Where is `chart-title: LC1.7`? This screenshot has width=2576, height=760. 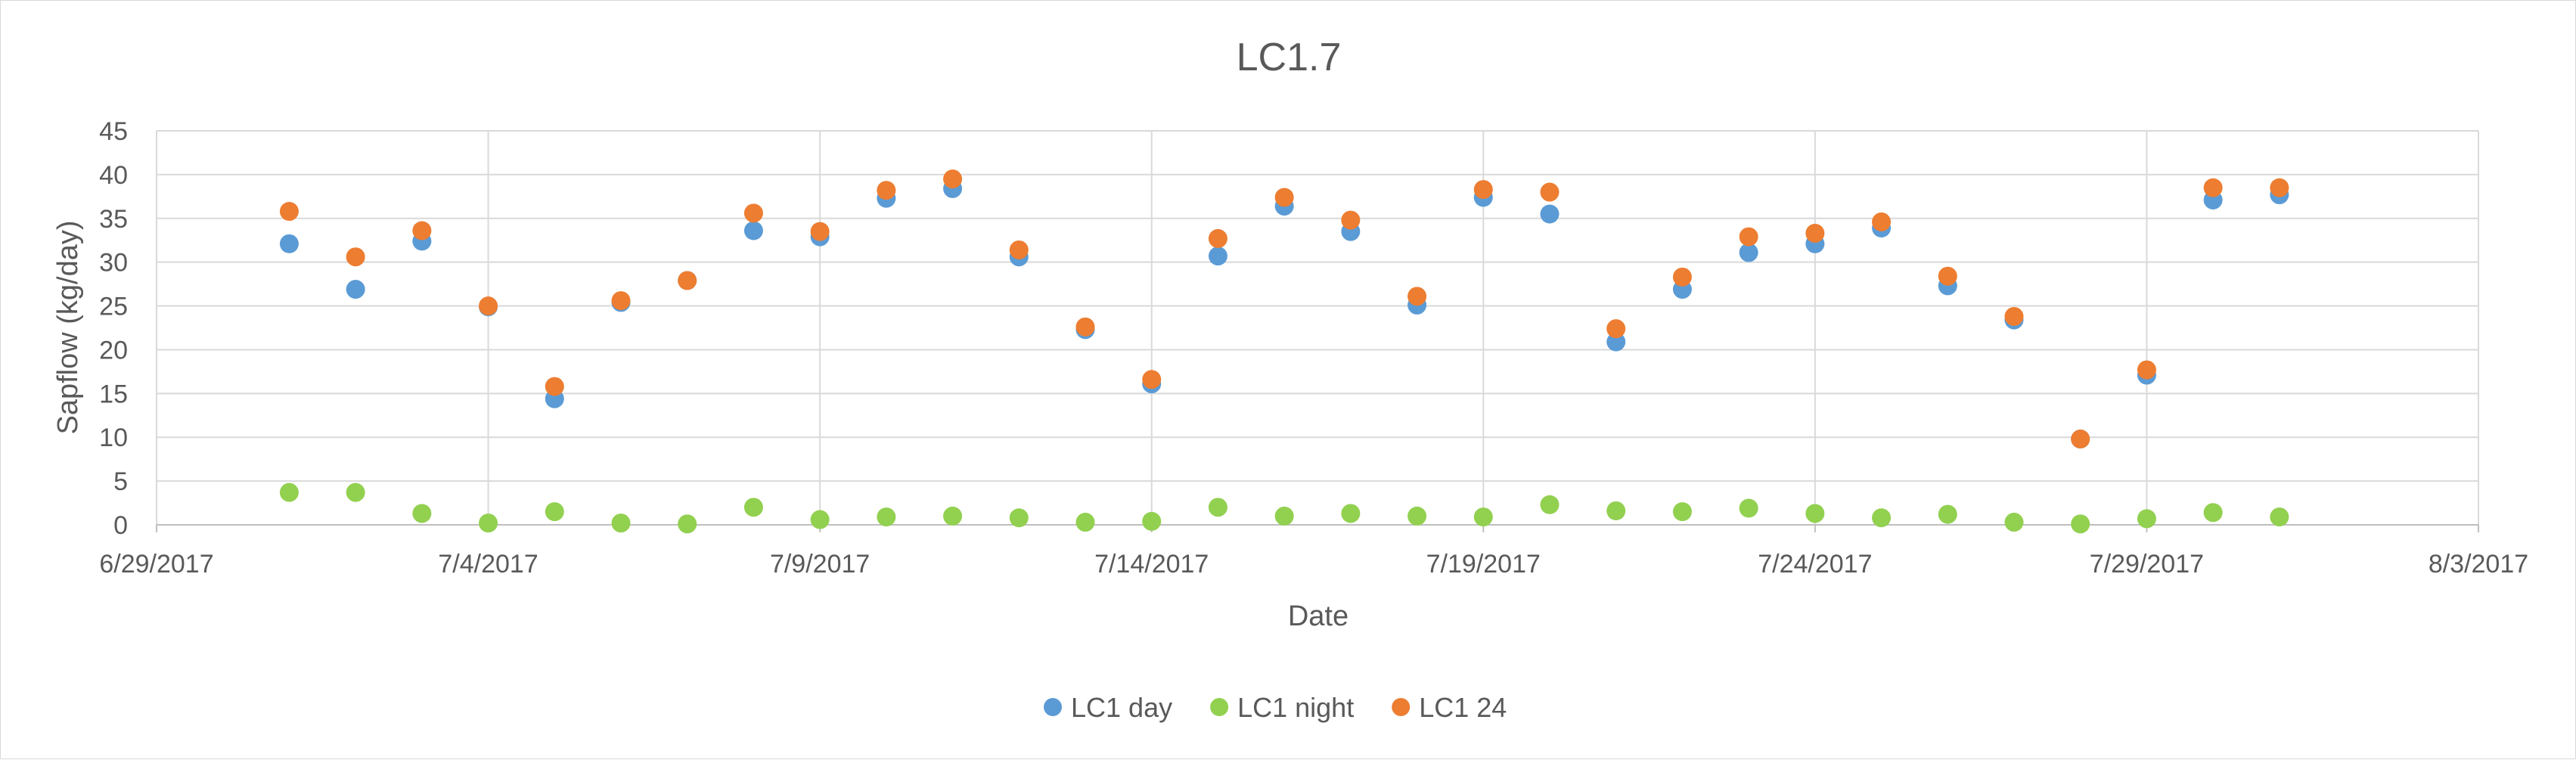 chart-title: LC1.7 is located at coordinates (1289, 57).